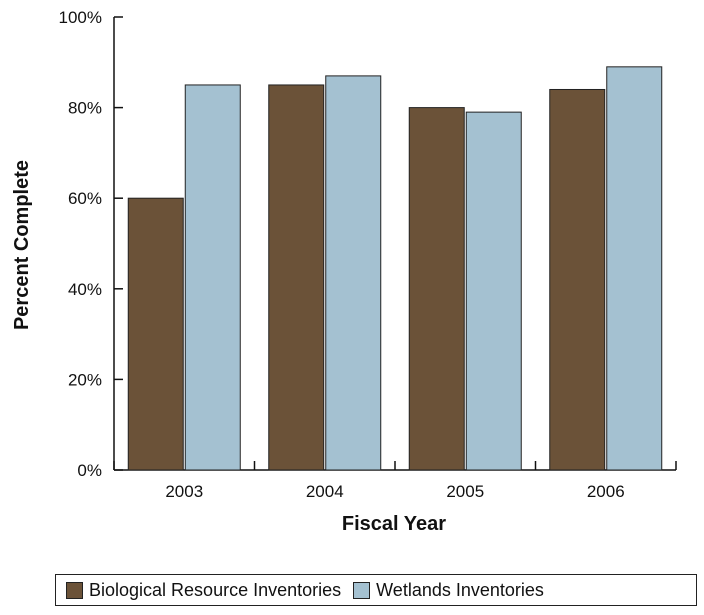 The width and height of the screenshot is (704, 615). What do you see at coordinates (22, 245) in the screenshot?
I see `y-axis-title: Percent Complete` at bounding box center [22, 245].